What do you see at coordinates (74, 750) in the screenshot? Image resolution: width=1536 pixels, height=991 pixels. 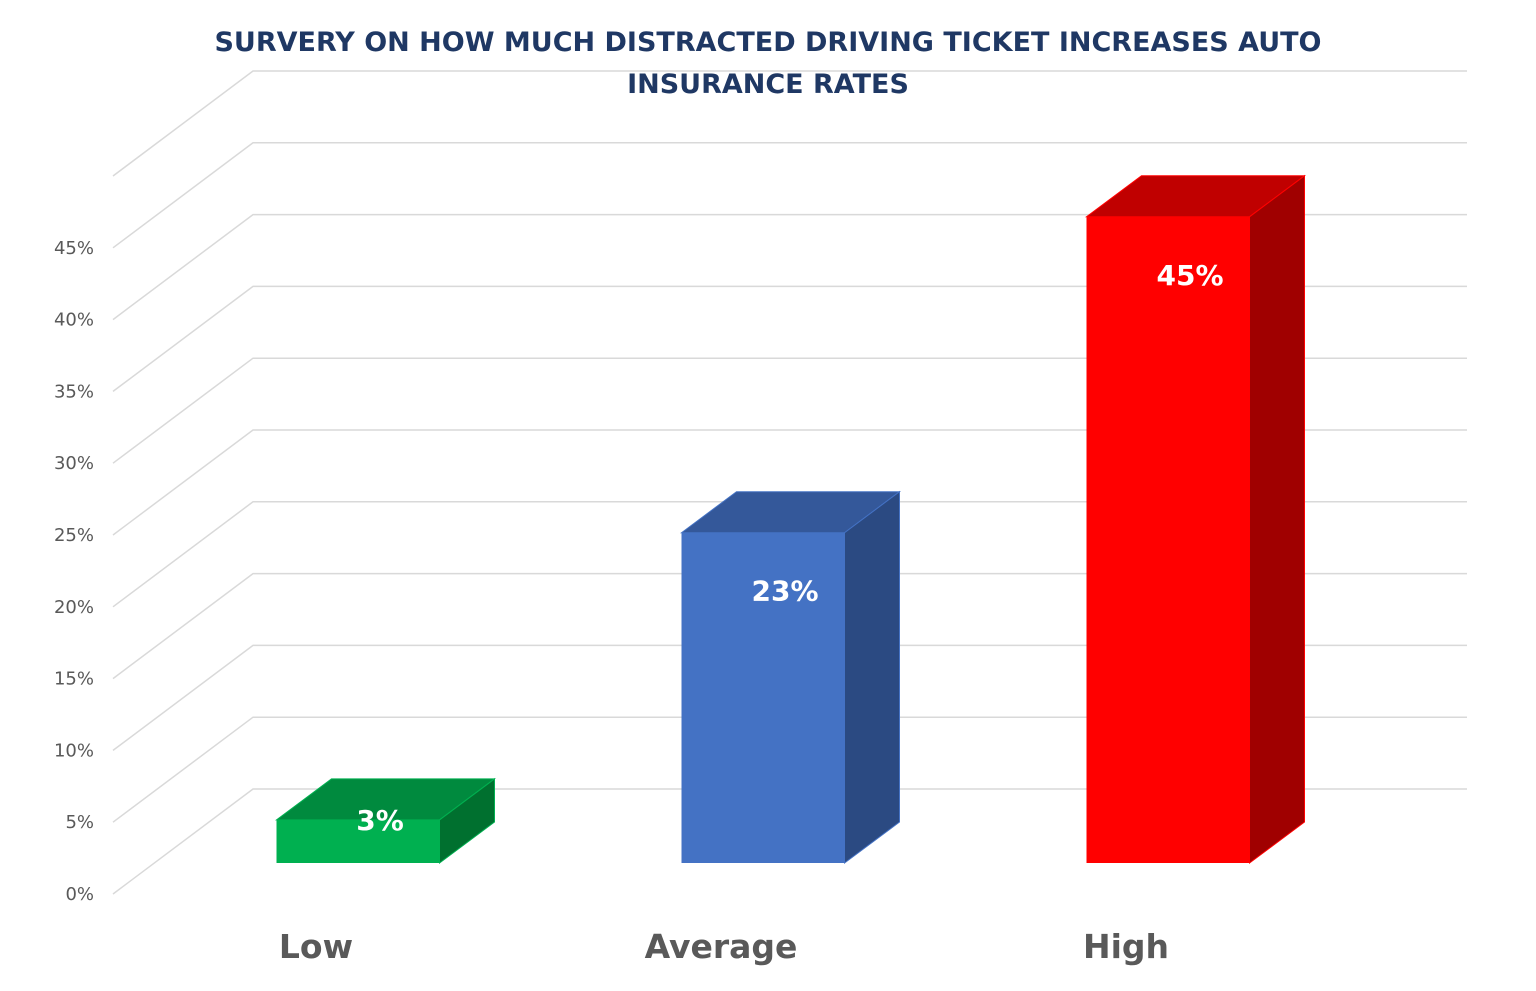 I see `y-tick-label: 10%` at bounding box center [74, 750].